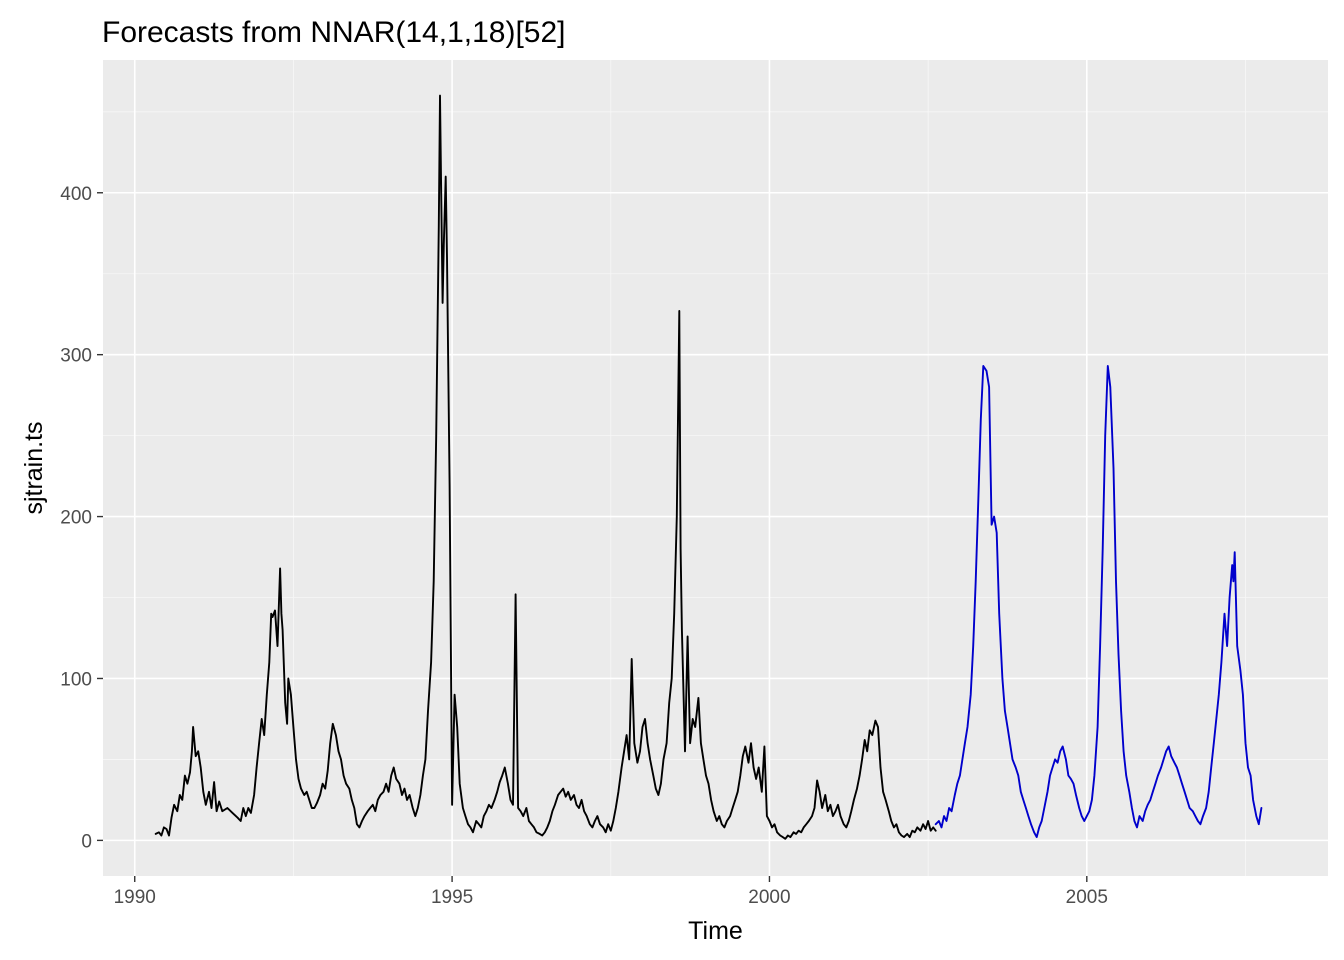 The width and height of the screenshot is (1344, 960). I want to click on x-axis-title: Time, so click(715, 931).